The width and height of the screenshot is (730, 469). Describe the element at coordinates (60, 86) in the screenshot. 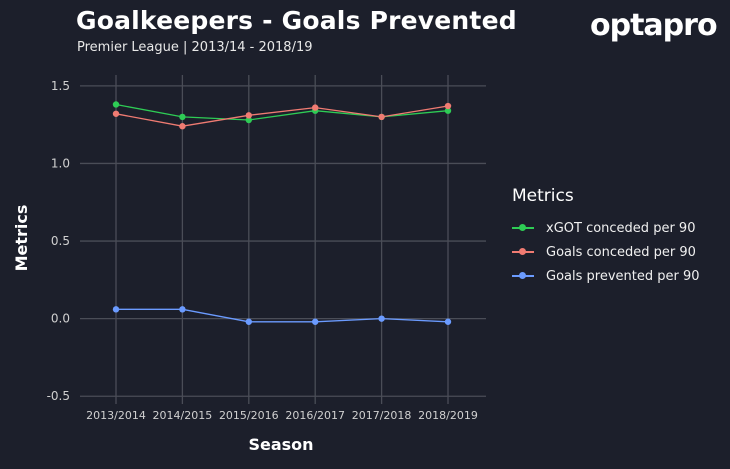

I see `y-tick-label: 1.5` at that location.